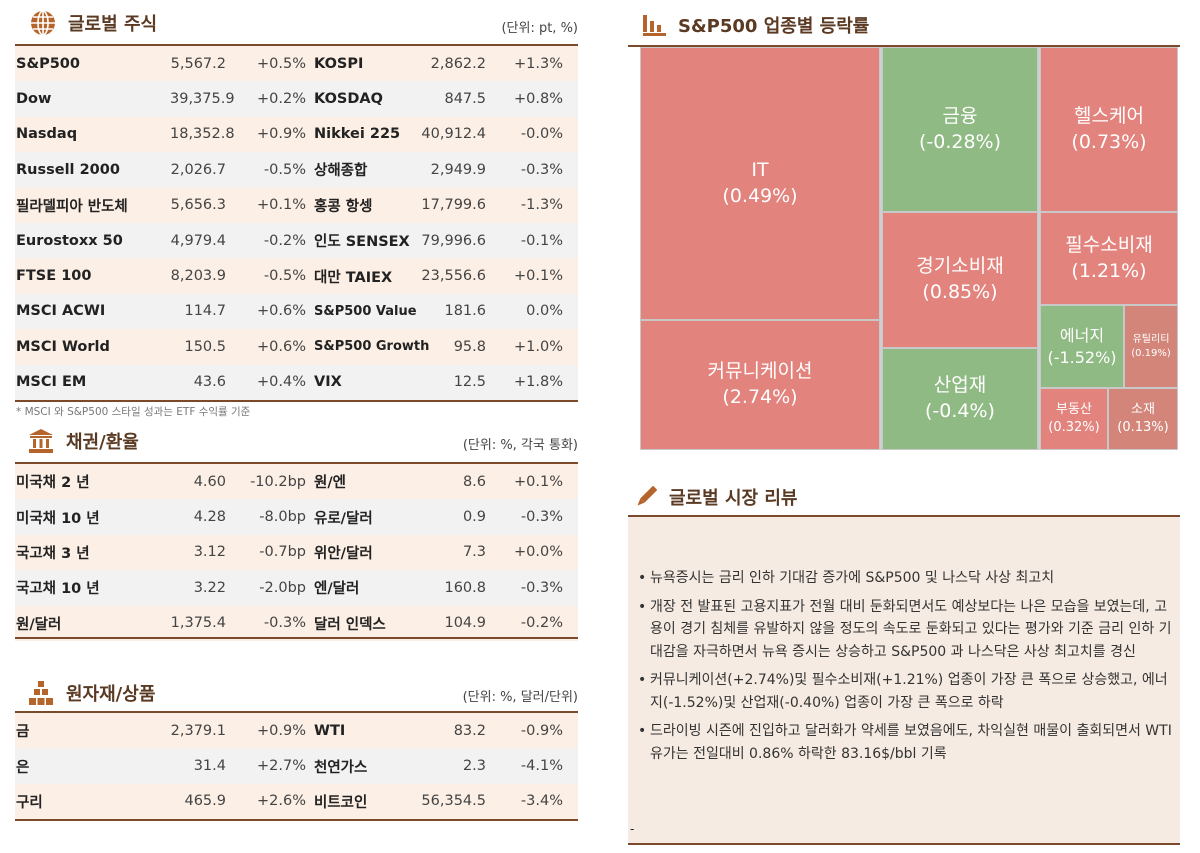 This screenshot has height=853, width=1200. What do you see at coordinates (92, 482) in the screenshot?
I see `item-name: 미국채 2 년` at bounding box center [92, 482].